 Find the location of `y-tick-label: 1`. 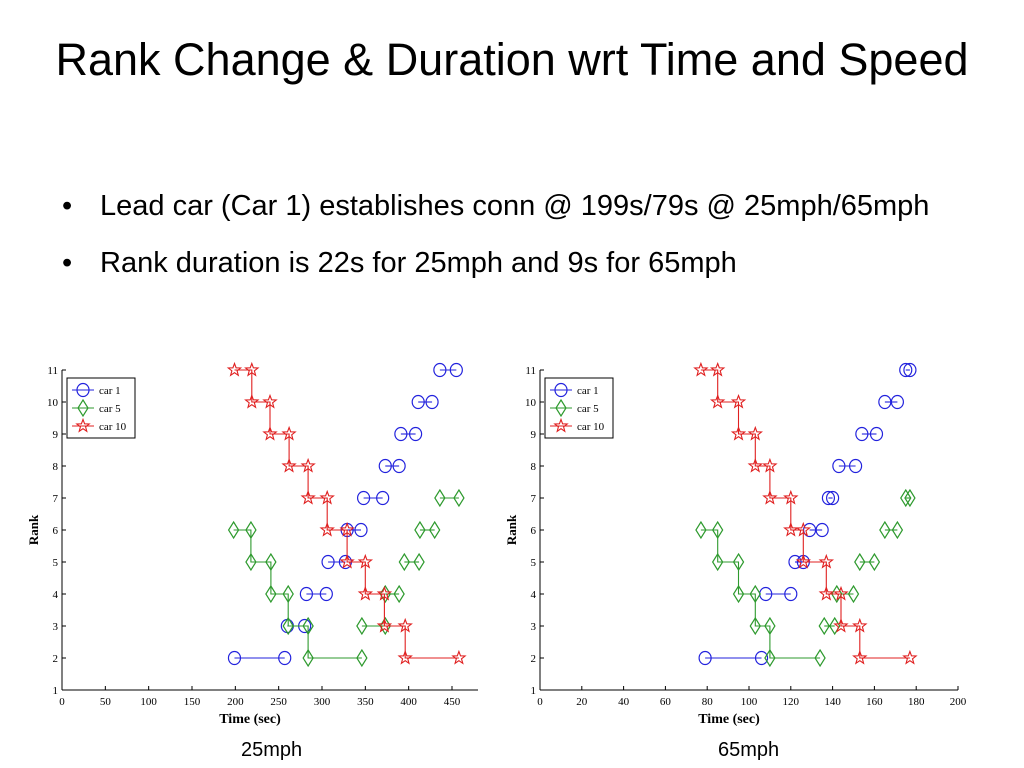

y-tick-label: 1 is located at coordinates (534, 691).